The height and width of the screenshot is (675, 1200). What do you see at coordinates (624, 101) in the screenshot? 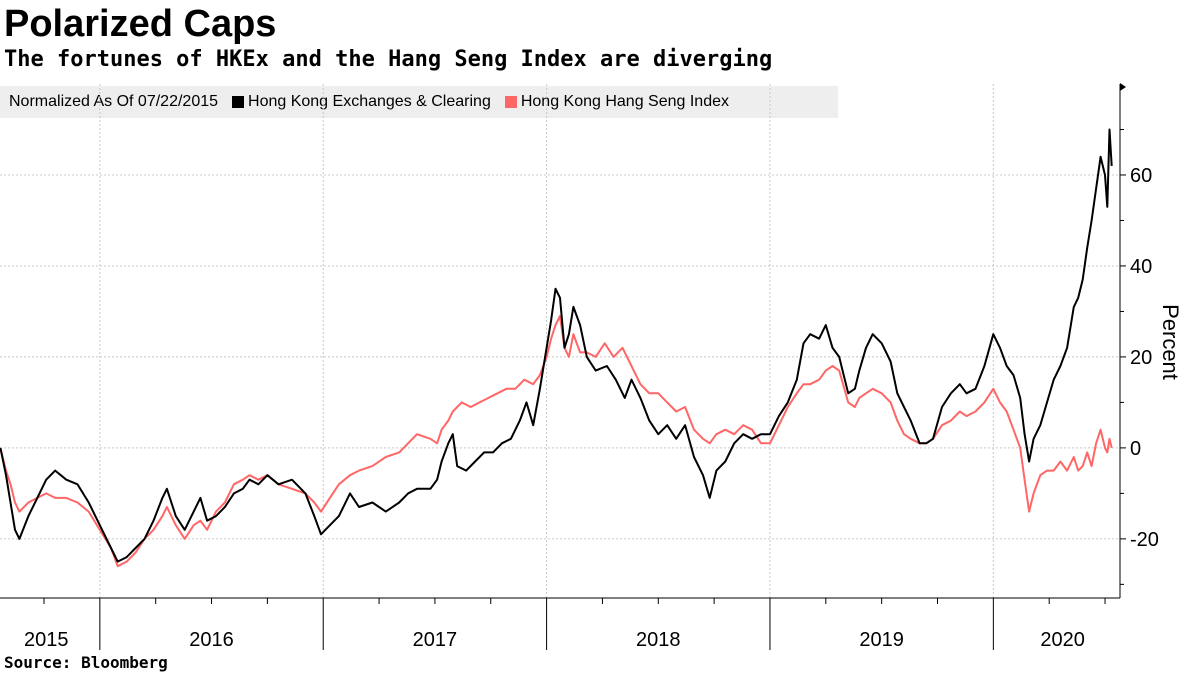
I see `legend-label-hang-seng: Hong Kong Hang Seng Index` at bounding box center [624, 101].